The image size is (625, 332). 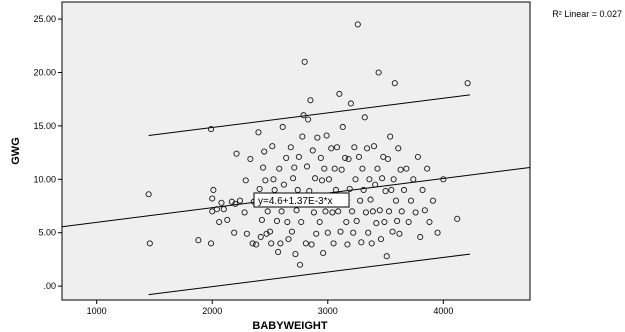 What do you see at coordinates (44, 19) in the screenshot?
I see `y-tick-label: 25.00` at bounding box center [44, 19].